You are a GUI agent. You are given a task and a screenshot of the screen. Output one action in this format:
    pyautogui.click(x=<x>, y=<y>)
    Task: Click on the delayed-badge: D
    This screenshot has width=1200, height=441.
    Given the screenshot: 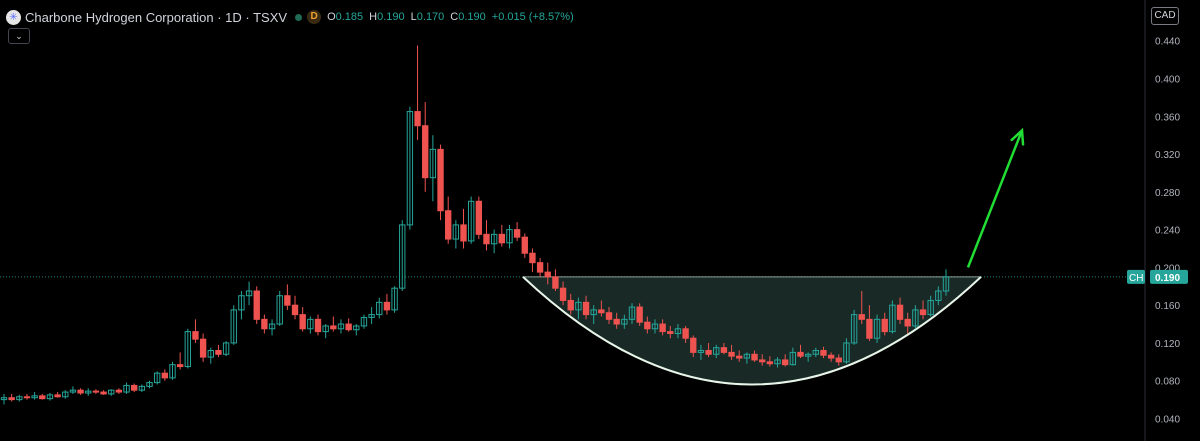 What is the action you would take?
    pyautogui.click(x=314, y=17)
    